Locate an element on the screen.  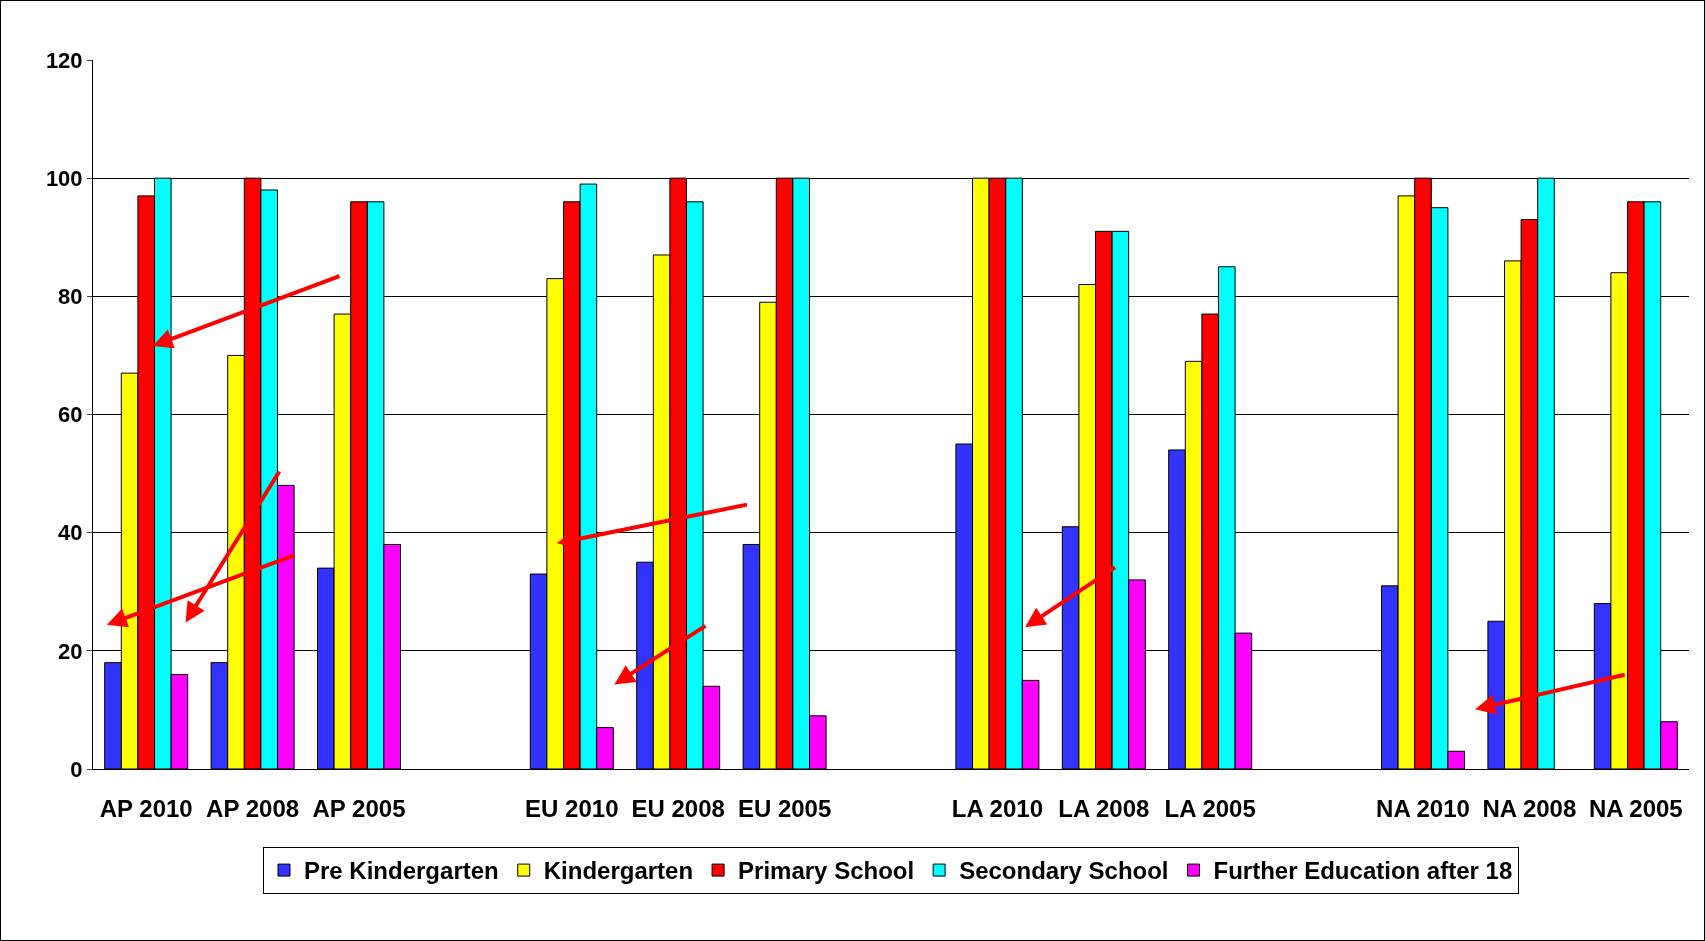
y-tick-label: 60 is located at coordinates (70, 415).